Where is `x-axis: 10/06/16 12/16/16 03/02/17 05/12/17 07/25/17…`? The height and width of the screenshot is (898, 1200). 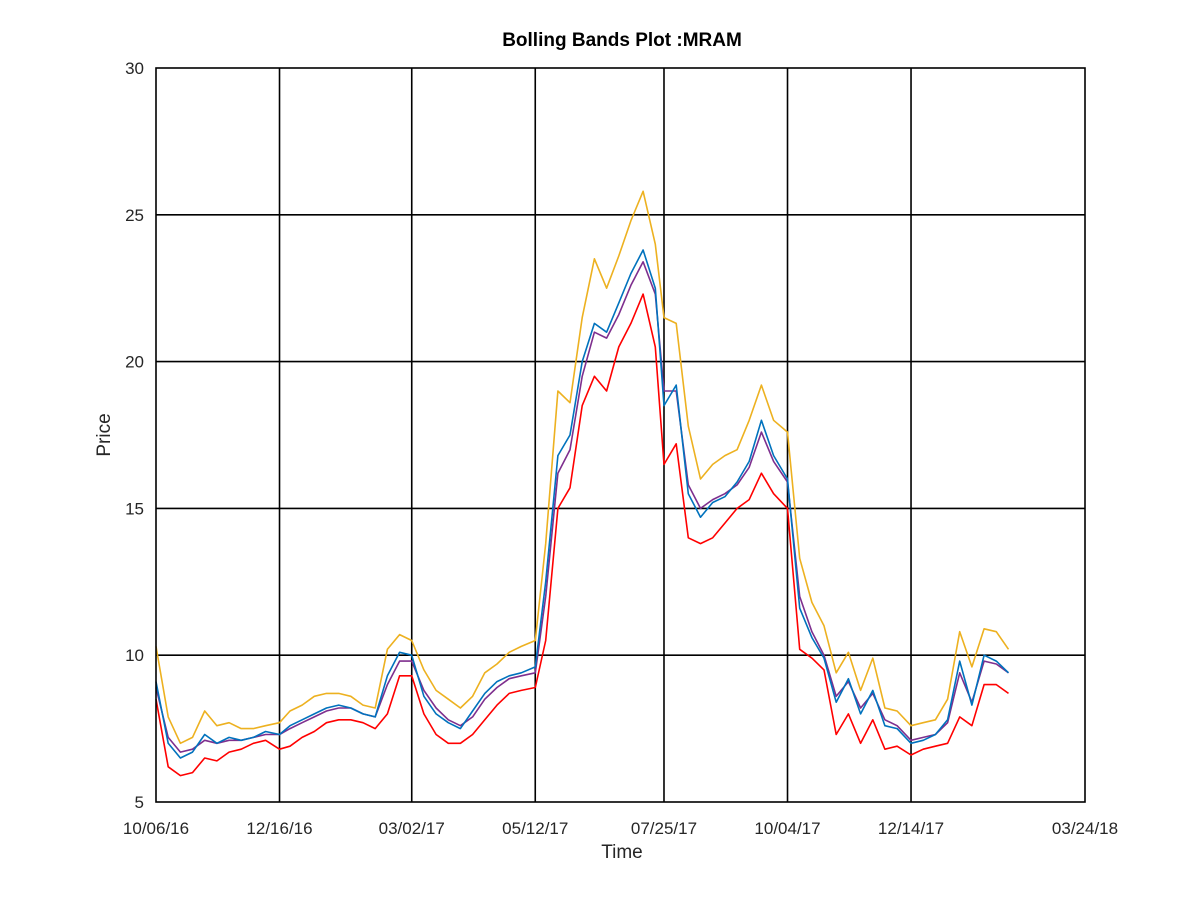 x-axis: 10/06/16 12/16/16 03/02/17 05/12/17 07/25/17… is located at coordinates (620, 828).